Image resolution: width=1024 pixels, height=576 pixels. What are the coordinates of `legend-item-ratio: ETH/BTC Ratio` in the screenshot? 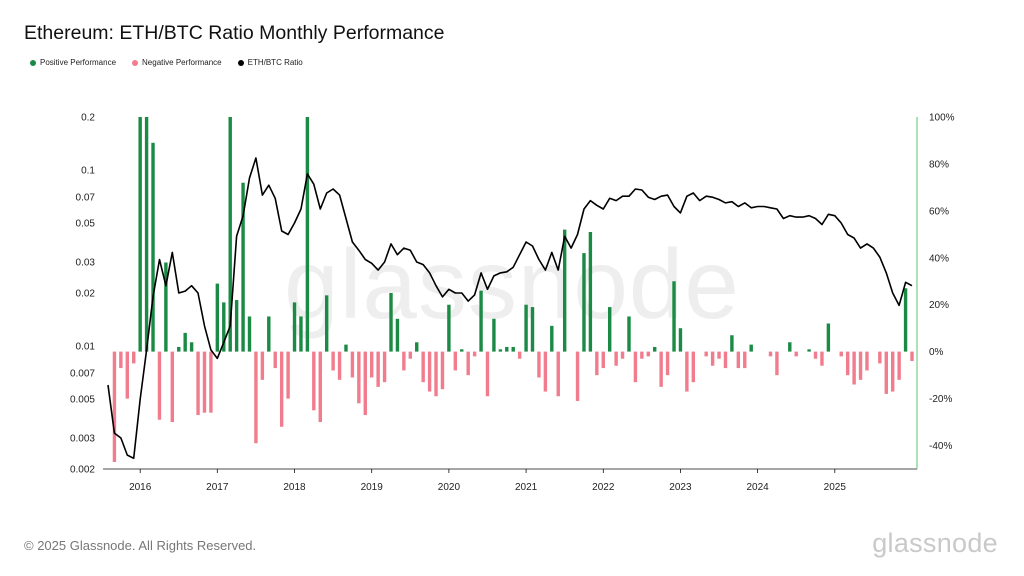 It's located at (270, 62).